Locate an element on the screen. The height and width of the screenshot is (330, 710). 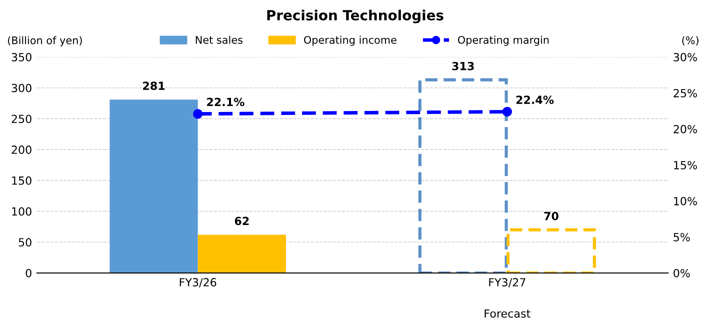
data-label: 22.4% is located at coordinates (535, 100).